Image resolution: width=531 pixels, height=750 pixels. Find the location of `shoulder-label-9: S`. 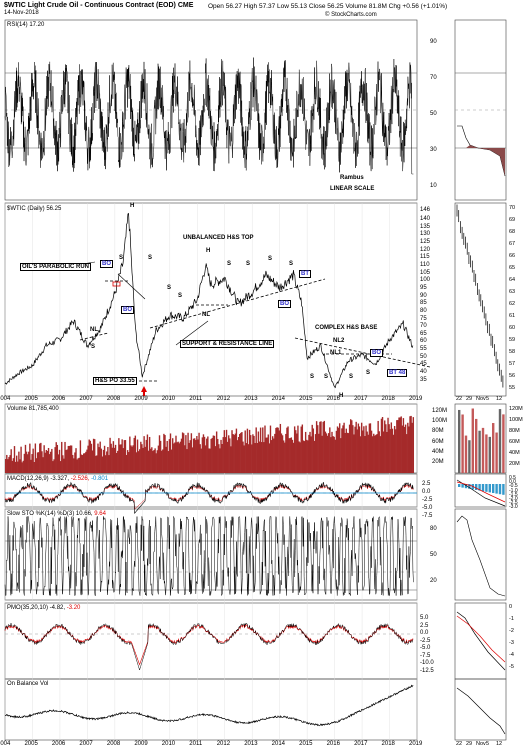

shoulder-label-9: S is located at coordinates (93, 347).